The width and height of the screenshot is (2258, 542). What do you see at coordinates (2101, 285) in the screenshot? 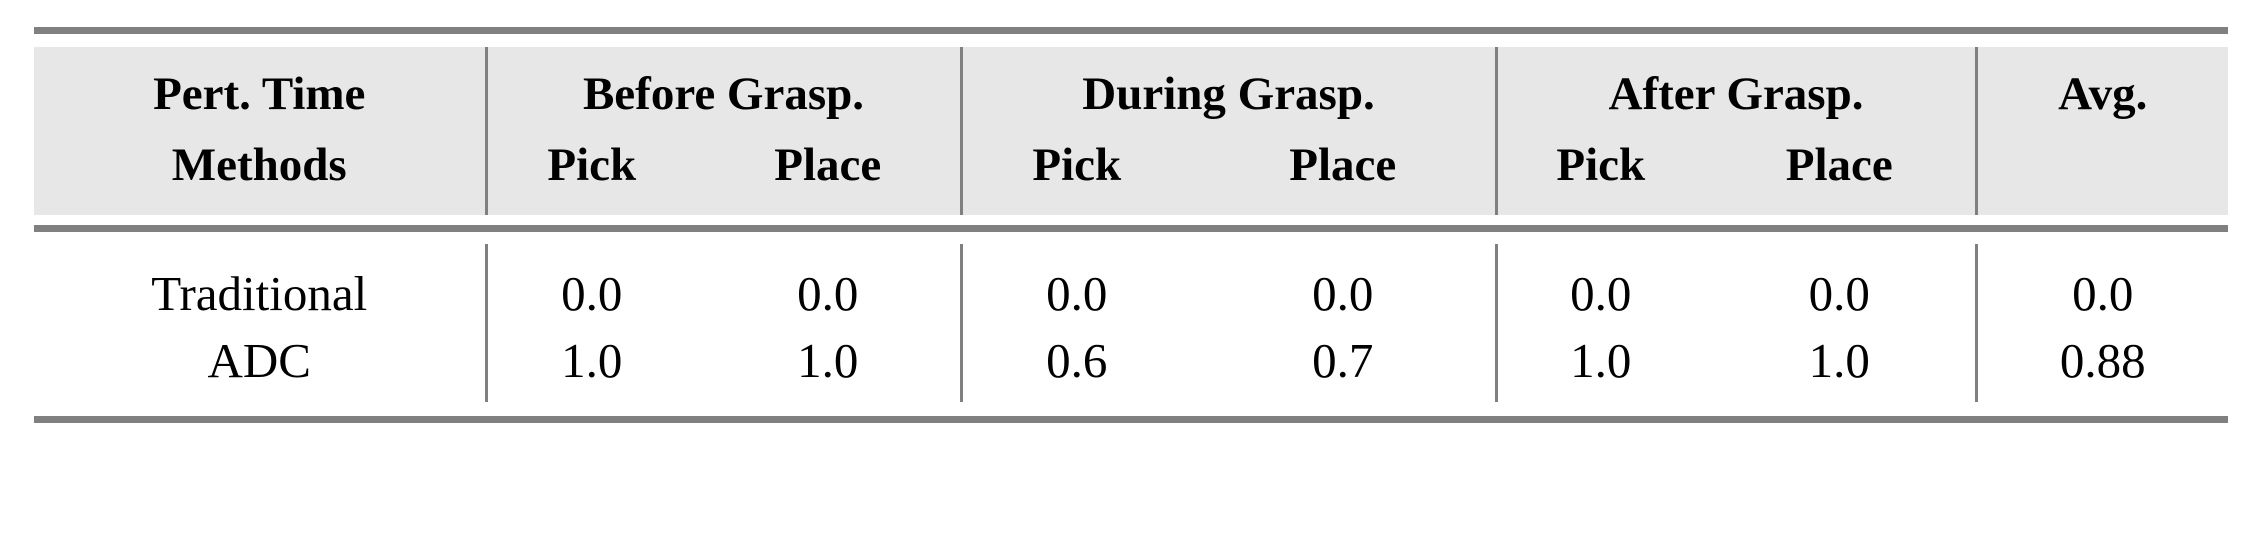
I see `cell-traditional-avg: 0.0` at bounding box center [2101, 285].